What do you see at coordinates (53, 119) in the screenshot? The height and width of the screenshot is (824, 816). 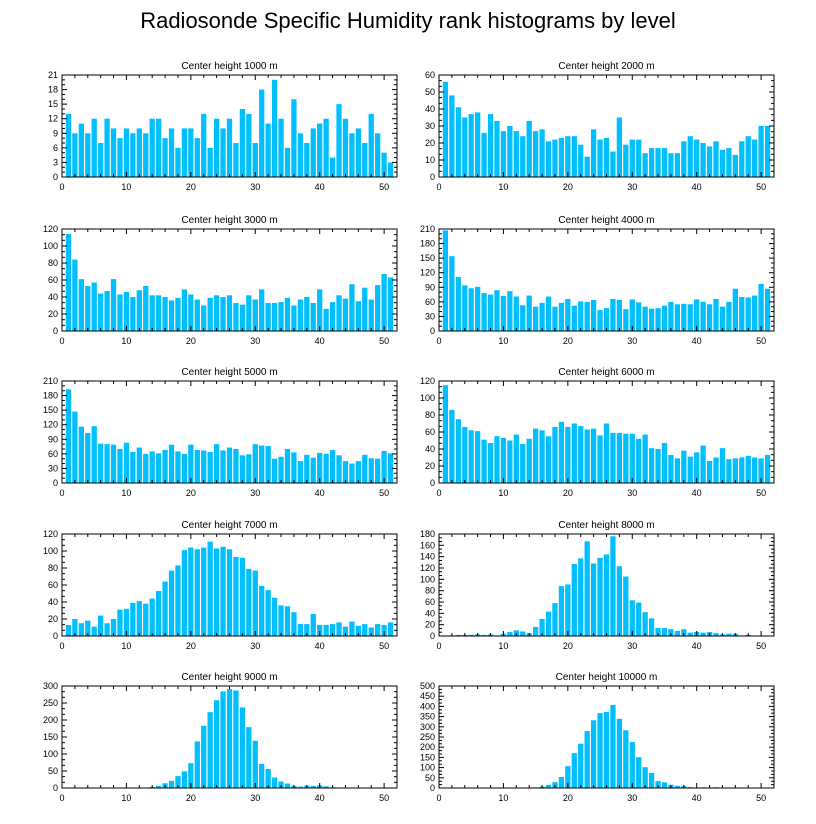 I see `y-tick-label: 12` at bounding box center [53, 119].